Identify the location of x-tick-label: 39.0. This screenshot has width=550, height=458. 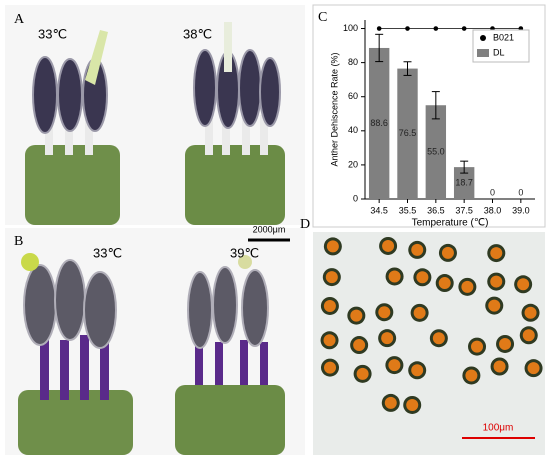
(521, 210).